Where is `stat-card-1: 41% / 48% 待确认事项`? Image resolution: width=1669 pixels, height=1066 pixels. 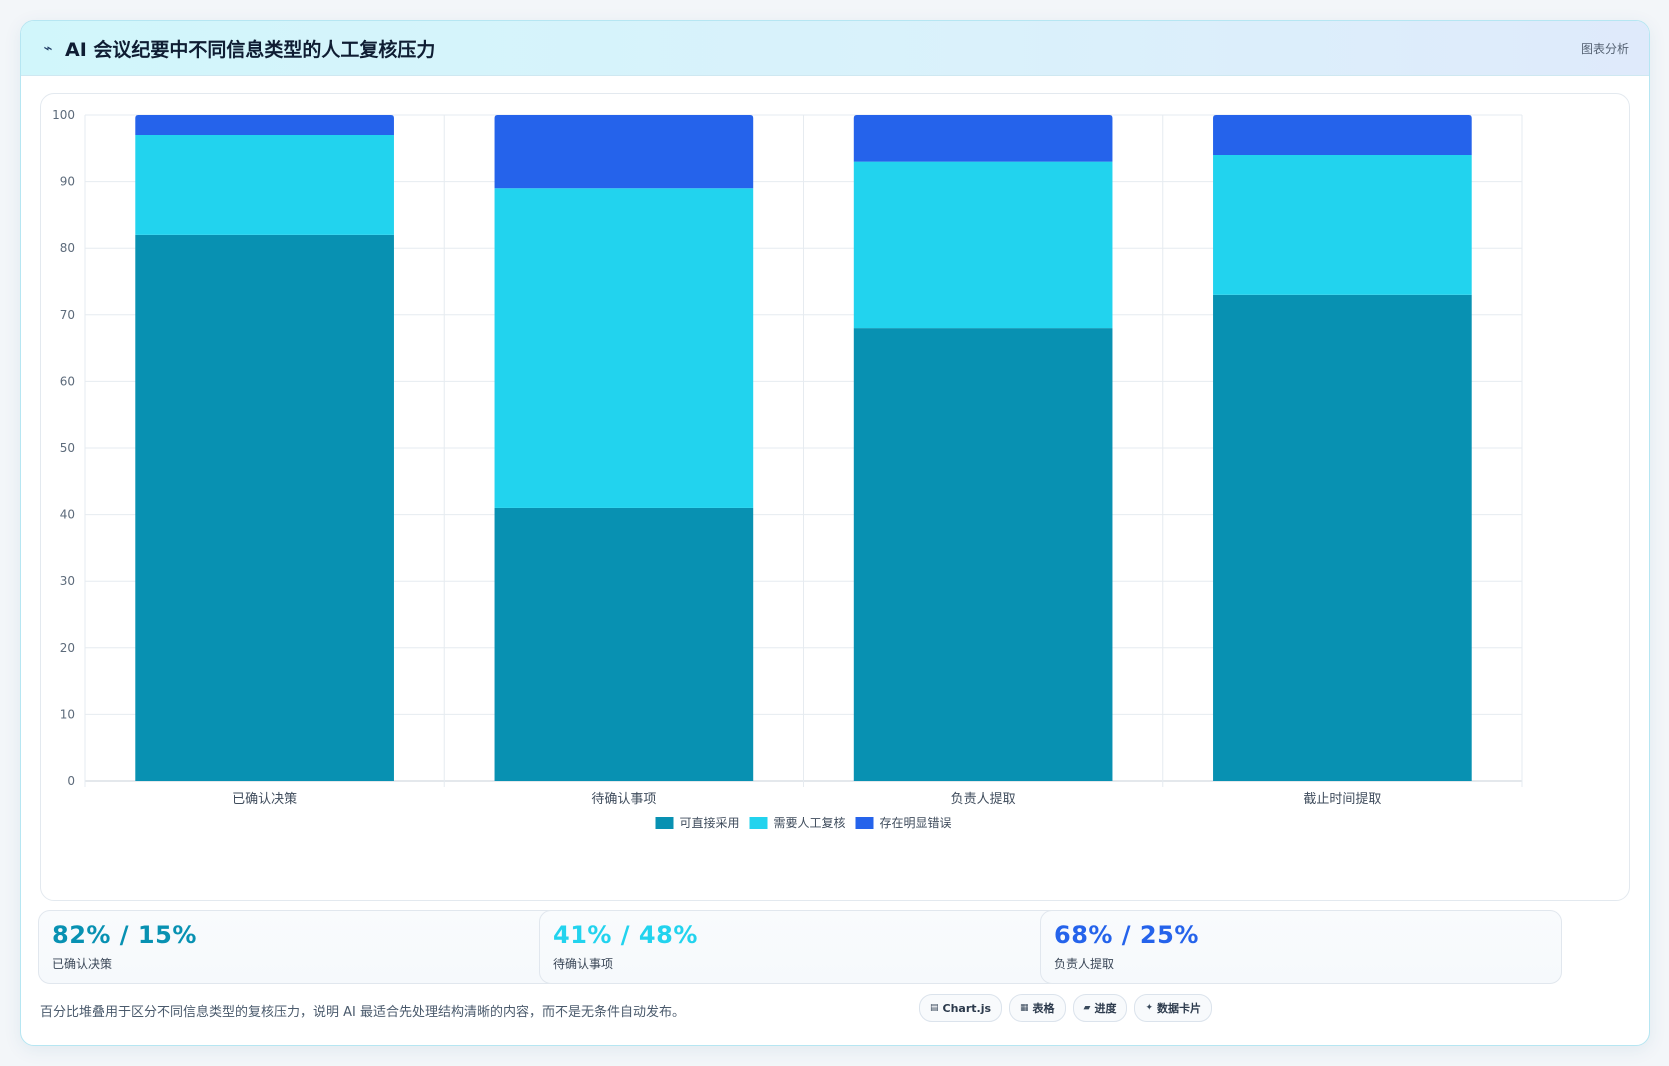 stat-card-1: 41% / 48% 待确认事项 is located at coordinates (800, 947).